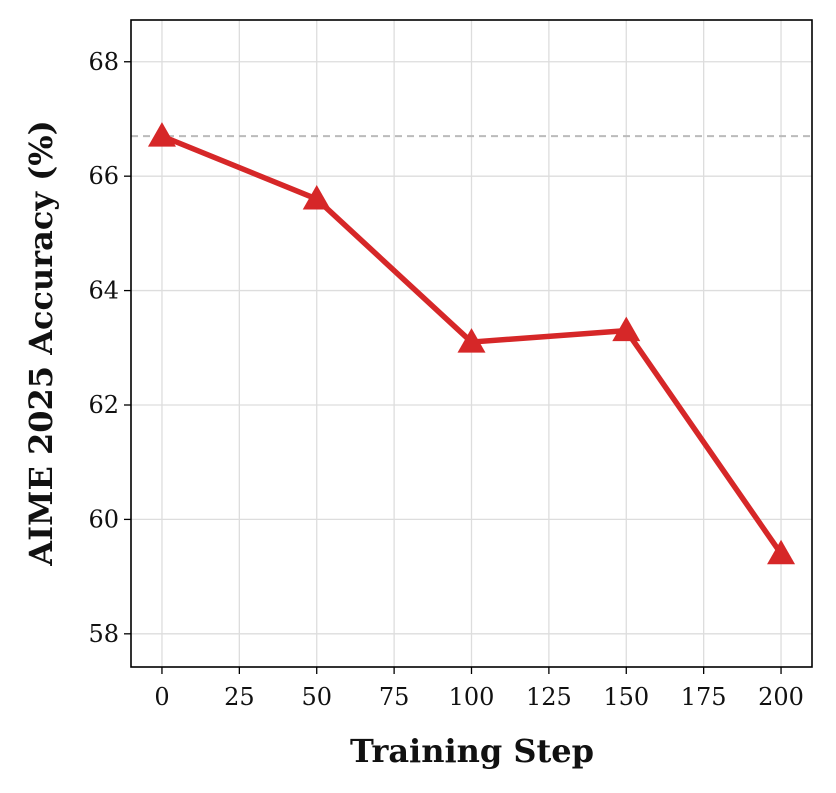 The width and height of the screenshot is (836, 793). I want to click on x-tick-label: 25, so click(239, 697).